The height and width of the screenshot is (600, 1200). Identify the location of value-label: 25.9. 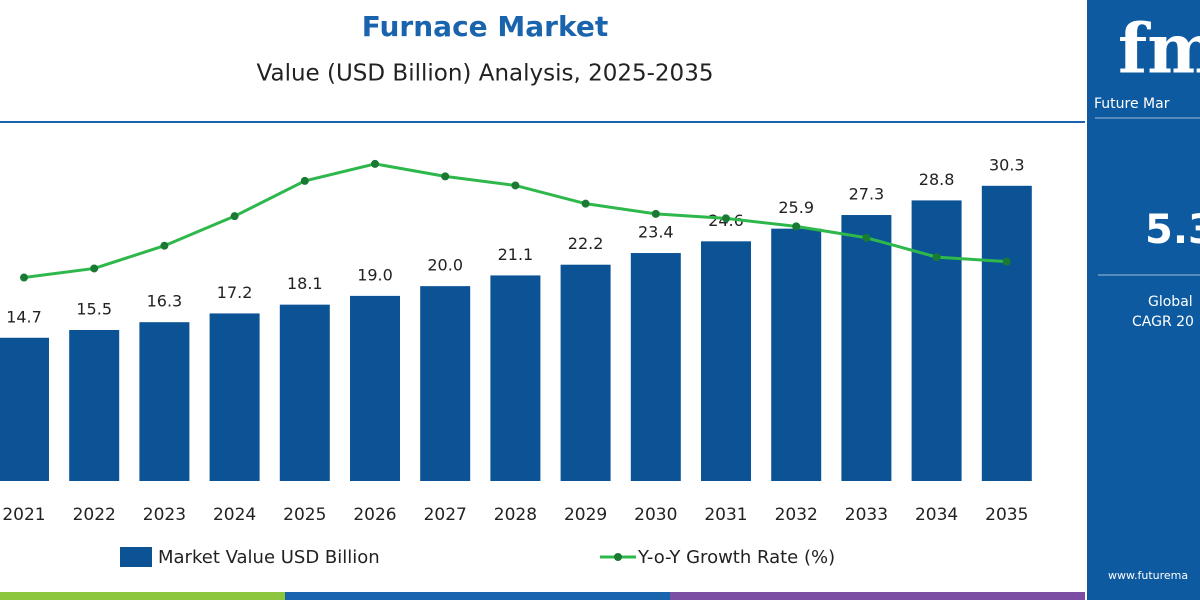
(796, 207).